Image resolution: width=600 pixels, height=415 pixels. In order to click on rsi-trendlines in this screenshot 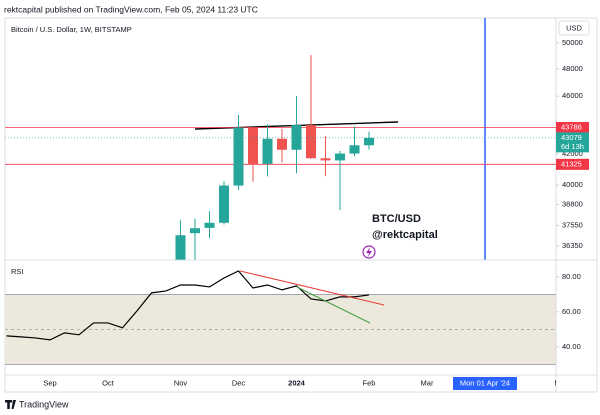, I will do `click(312, 297)`.